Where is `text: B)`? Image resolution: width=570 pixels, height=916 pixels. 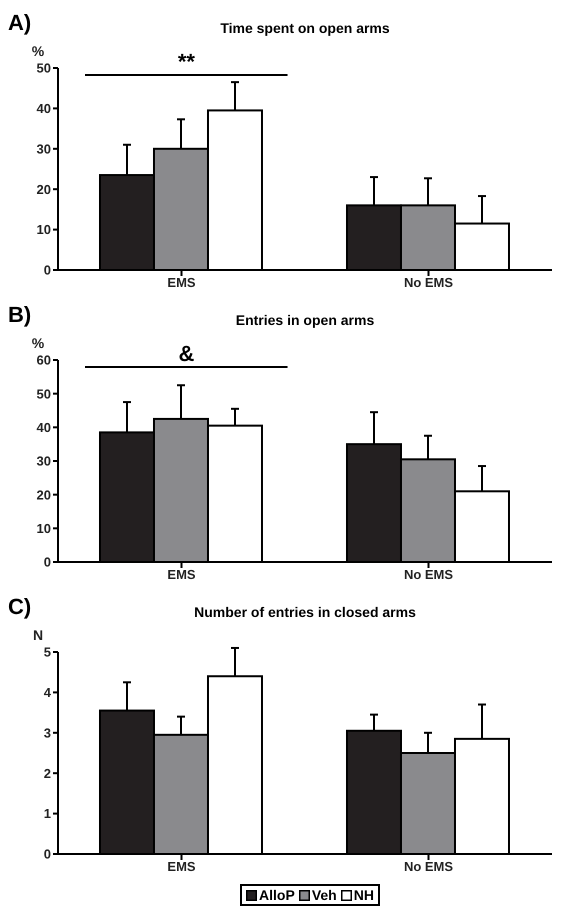
text: B) is located at coordinates (20, 315).